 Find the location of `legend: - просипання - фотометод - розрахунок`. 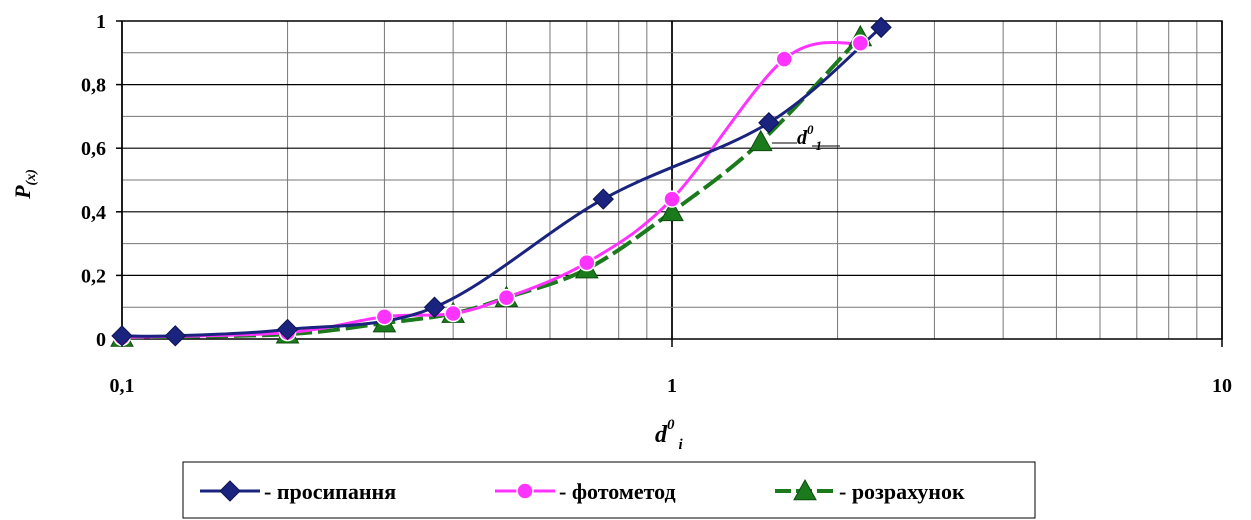

legend: - просипання - фотометод - розрахунок is located at coordinates (582, 491).